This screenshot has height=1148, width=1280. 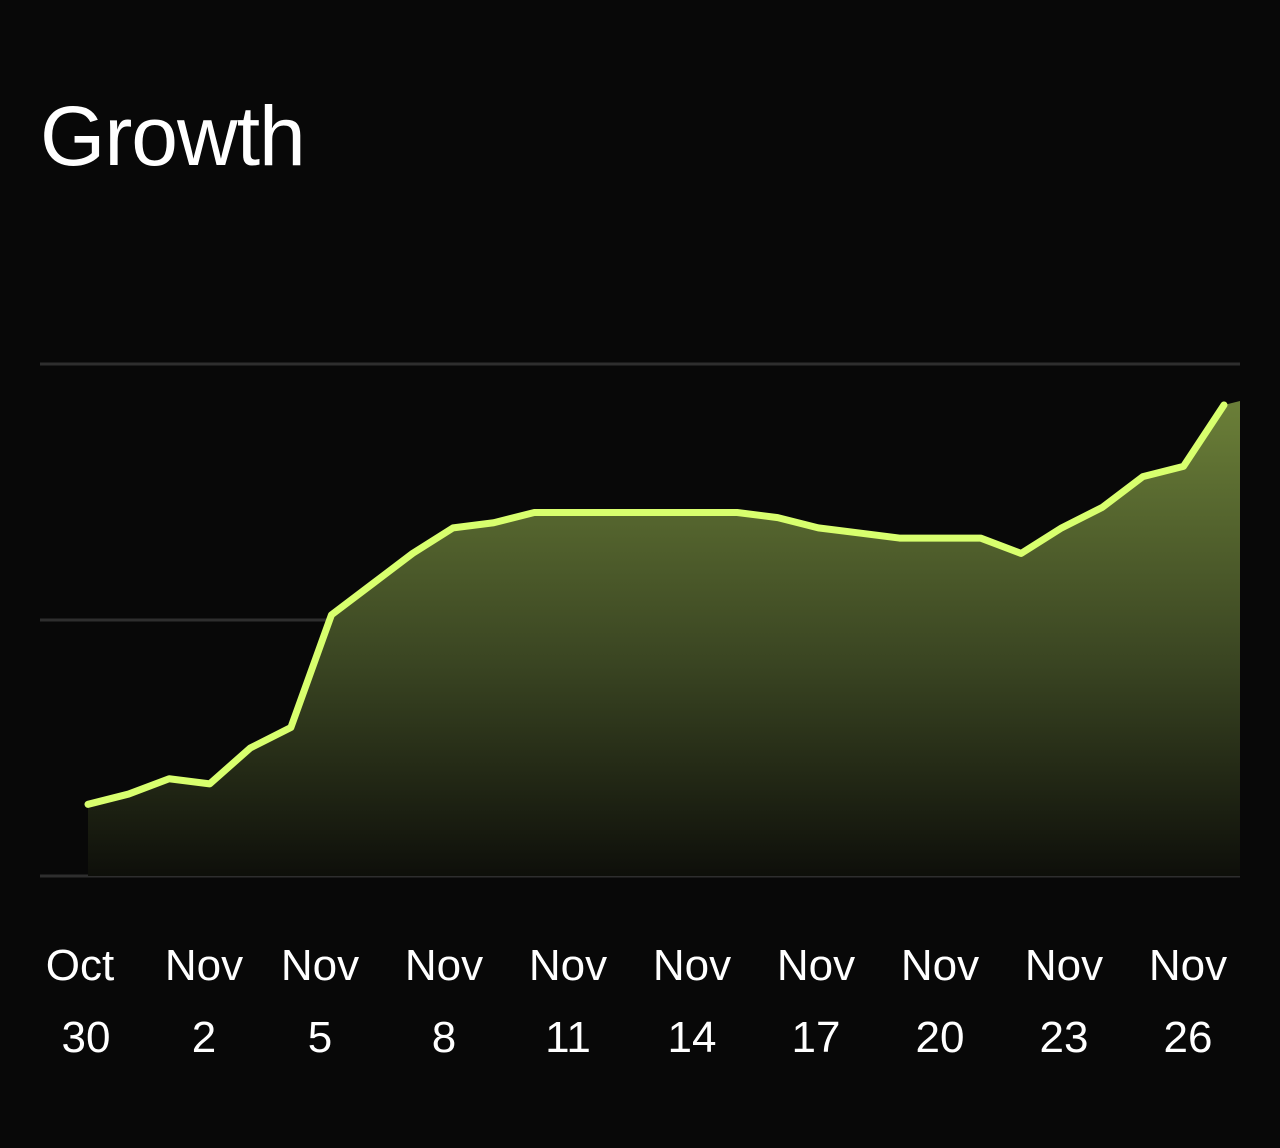 What do you see at coordinates (940, 1037) in the screenshot?
I see `x-tick-day: 20` at bounding box center [940, 1037].